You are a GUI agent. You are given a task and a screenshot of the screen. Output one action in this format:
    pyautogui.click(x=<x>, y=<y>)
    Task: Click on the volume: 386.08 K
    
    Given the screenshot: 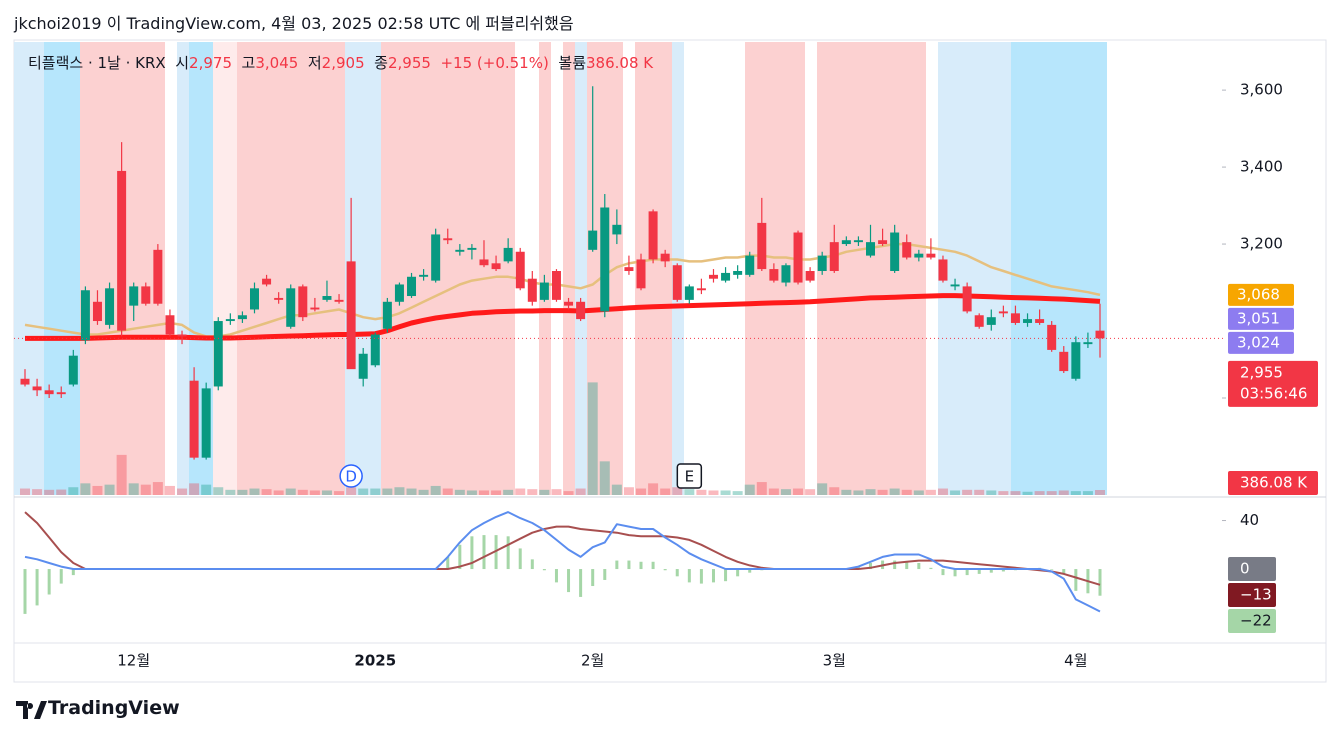 What is the action you would take?
    pyautogui.click(x=620, y=63)
    